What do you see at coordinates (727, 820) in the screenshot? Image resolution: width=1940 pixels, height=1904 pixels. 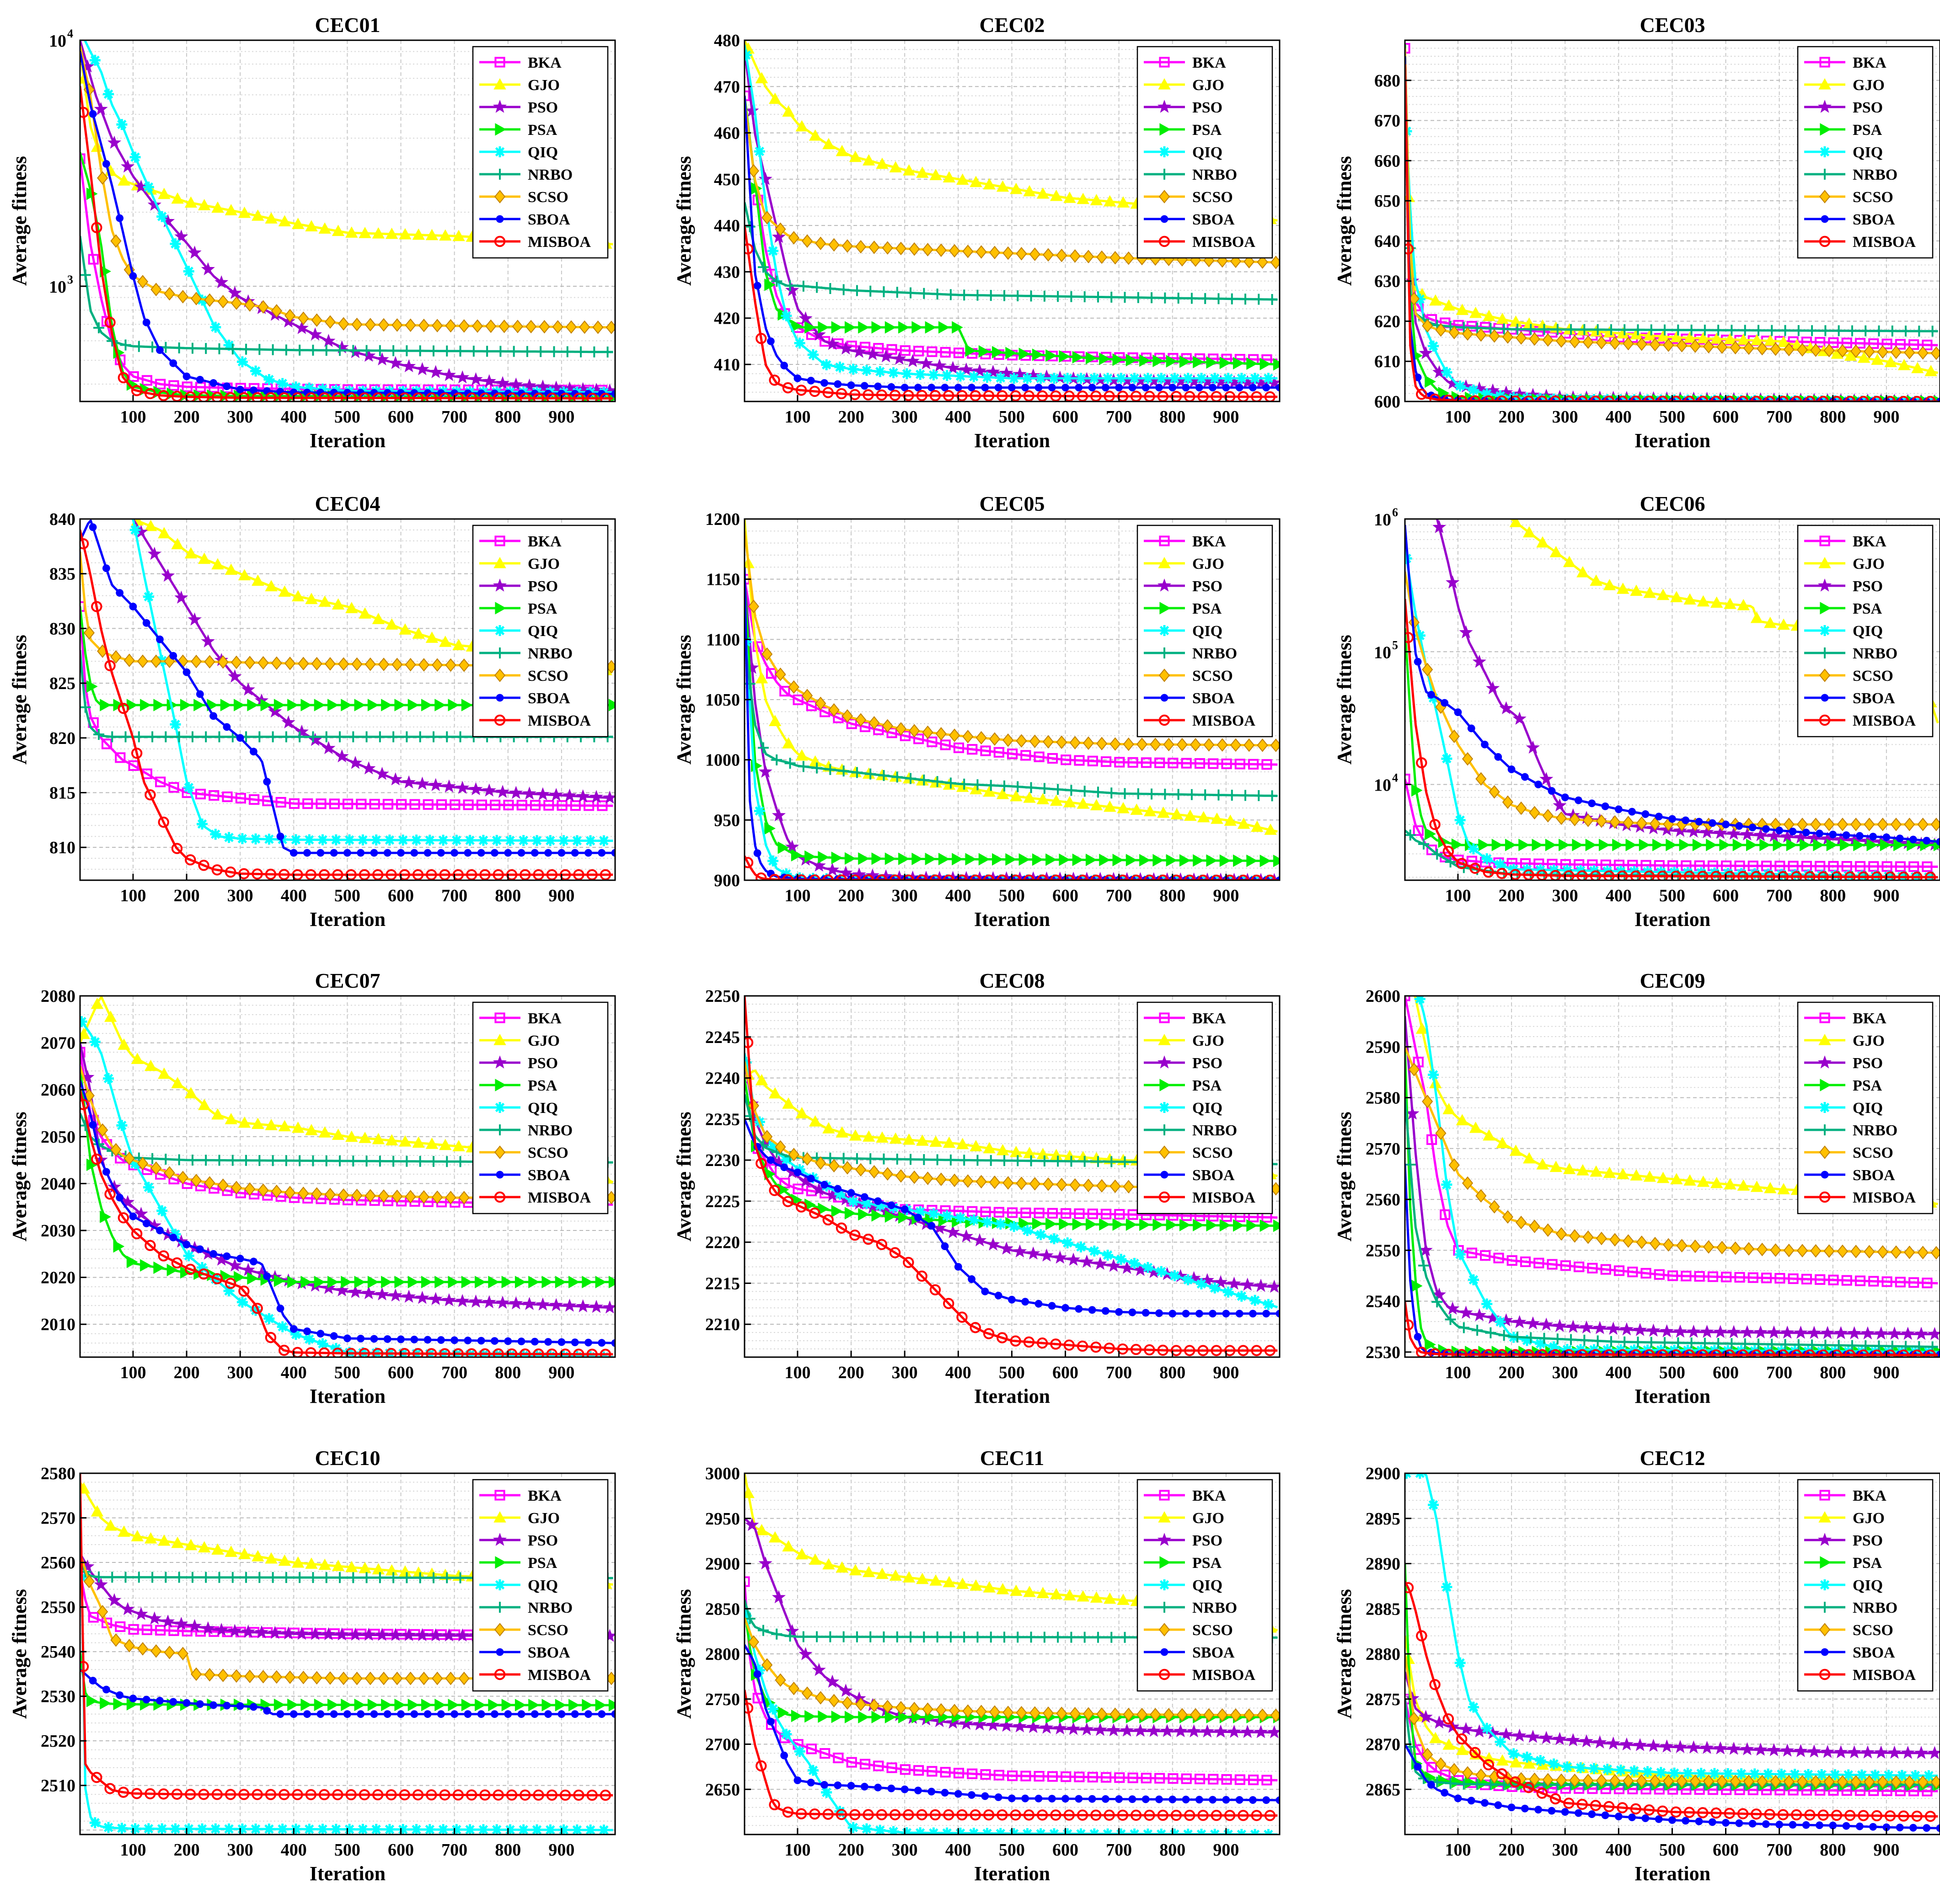 I see `y-tick-label: 950` at bounding box center [727, 820].